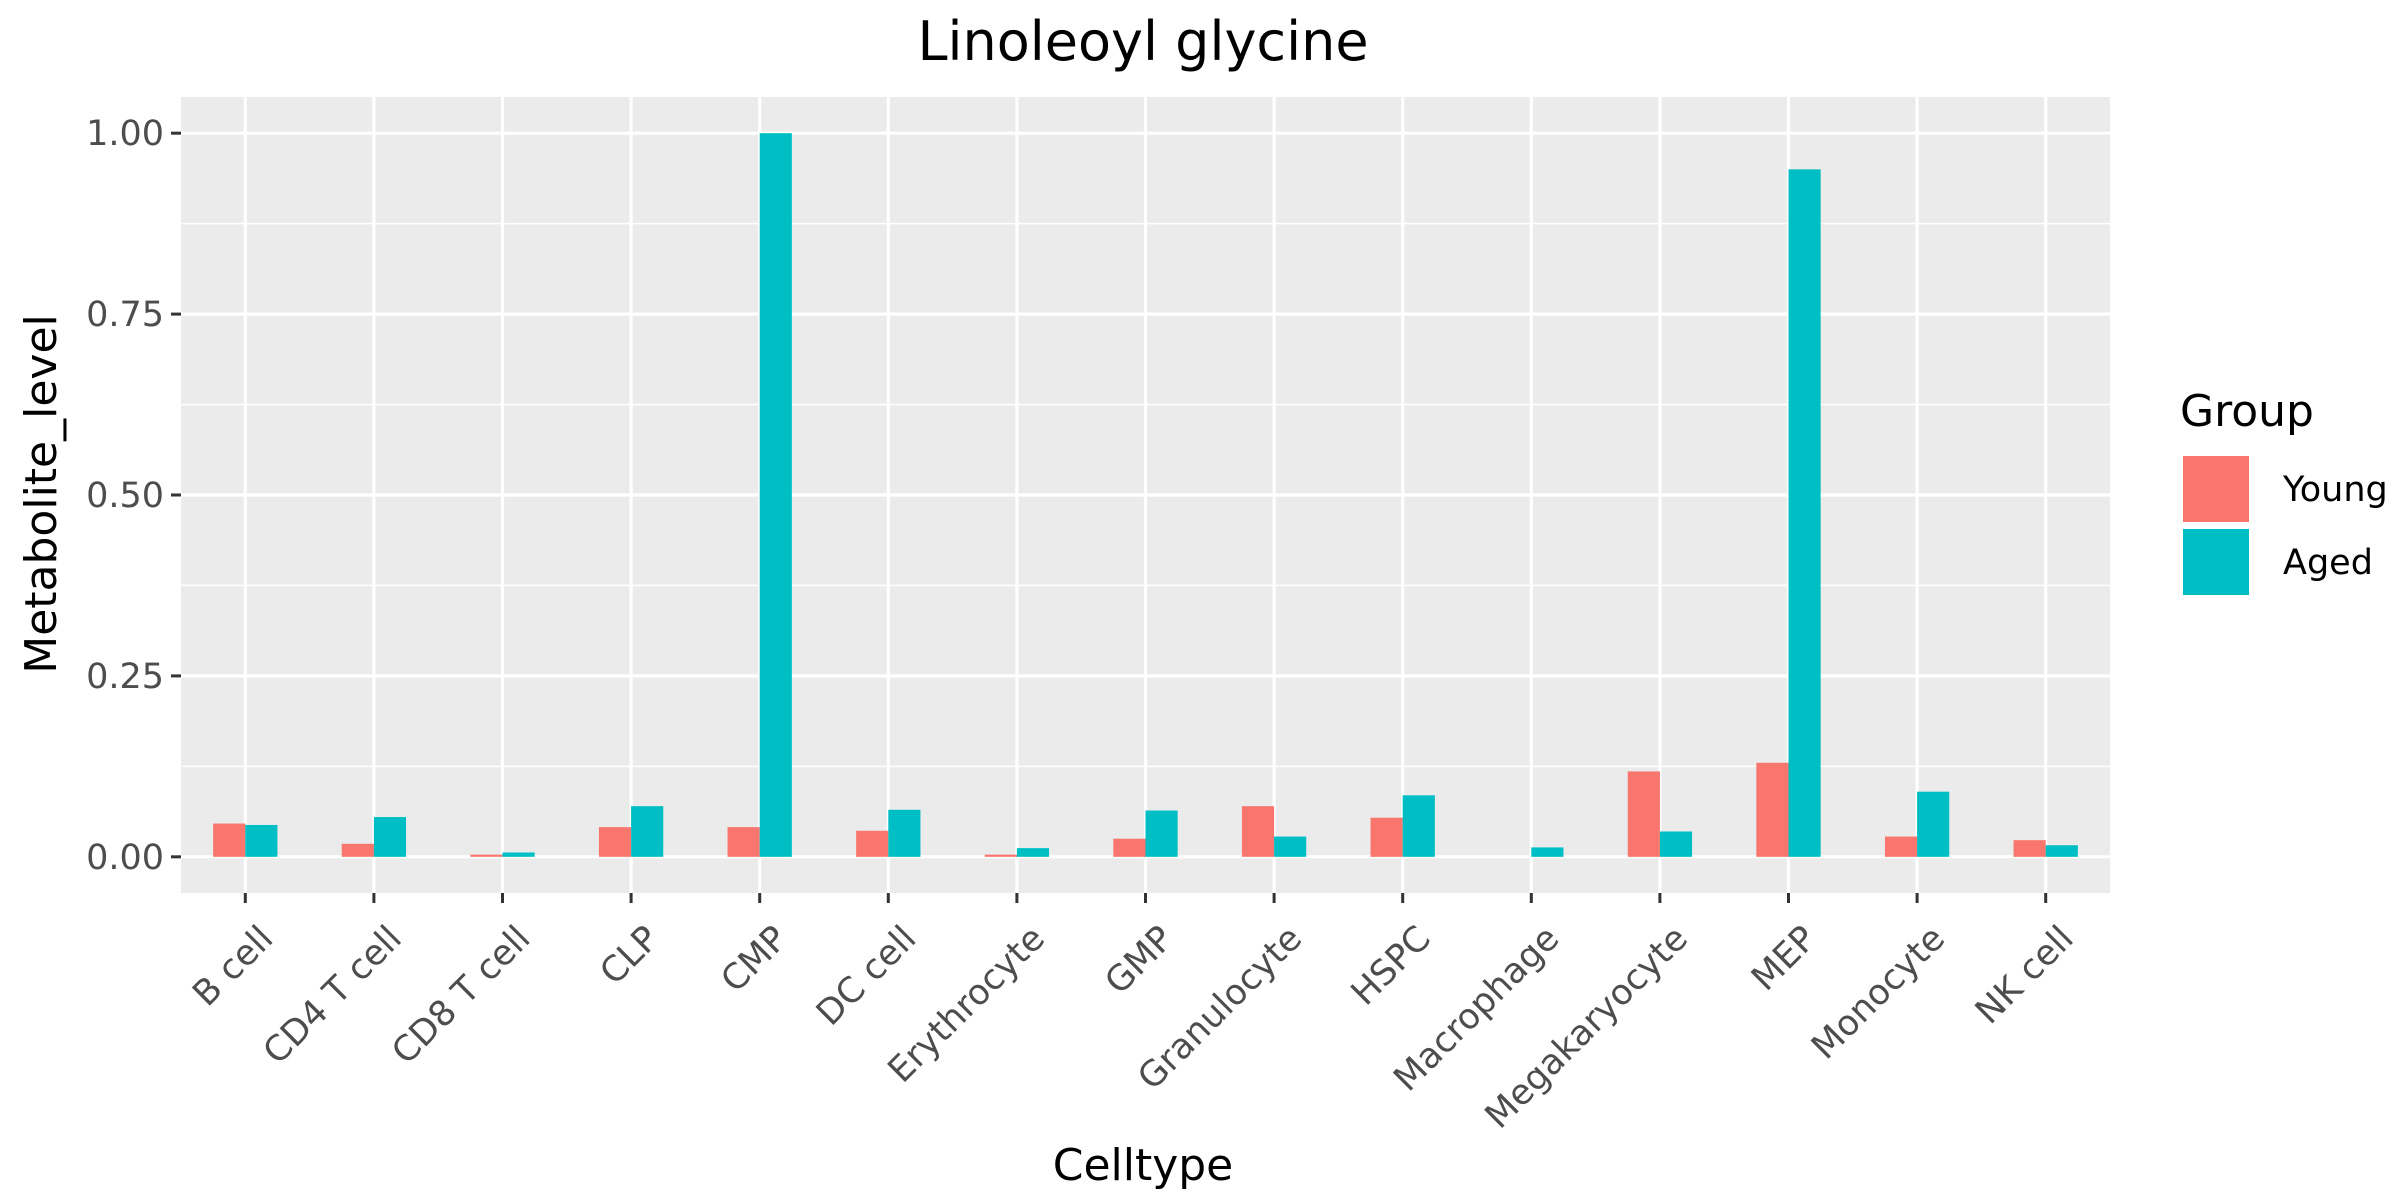 The height and width of the screenshot is (1200, 2400). Describe the element at coordinates (125, 315) in the screenshot. I see `y-tick-label: 0.75` at that location.